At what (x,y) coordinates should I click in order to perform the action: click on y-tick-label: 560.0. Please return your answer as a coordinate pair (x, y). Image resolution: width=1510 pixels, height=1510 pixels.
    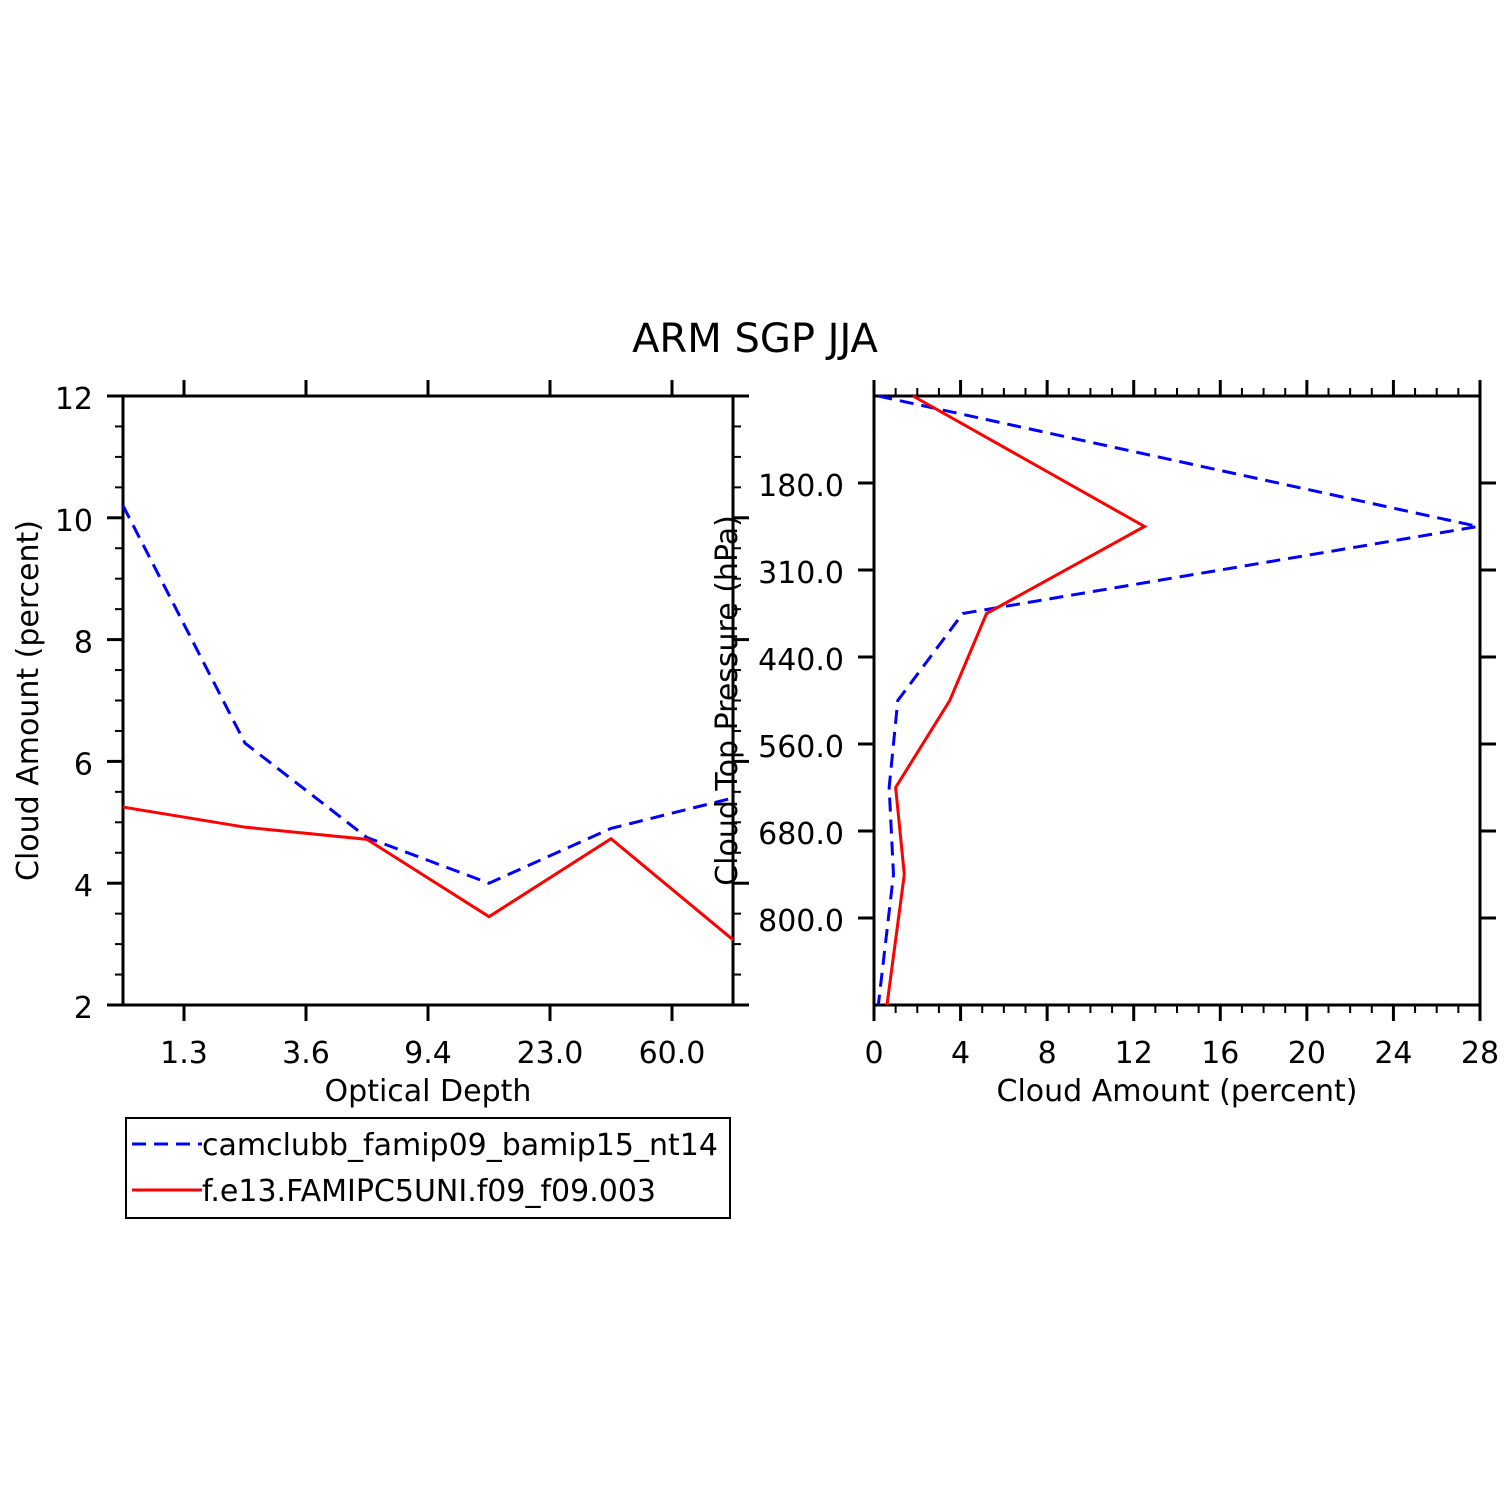
    Looking at the image, I should click on (801, 747).